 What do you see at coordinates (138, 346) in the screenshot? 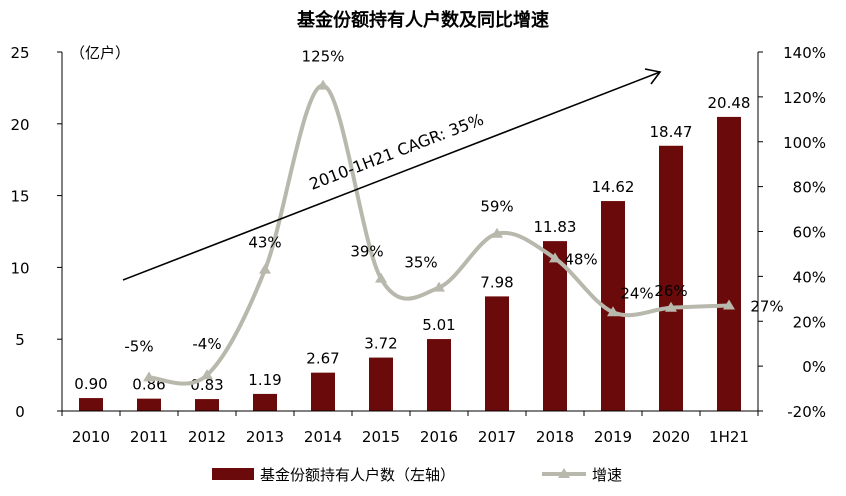
I see `growth-value-label: -5%` at bounding box center [138, 346].